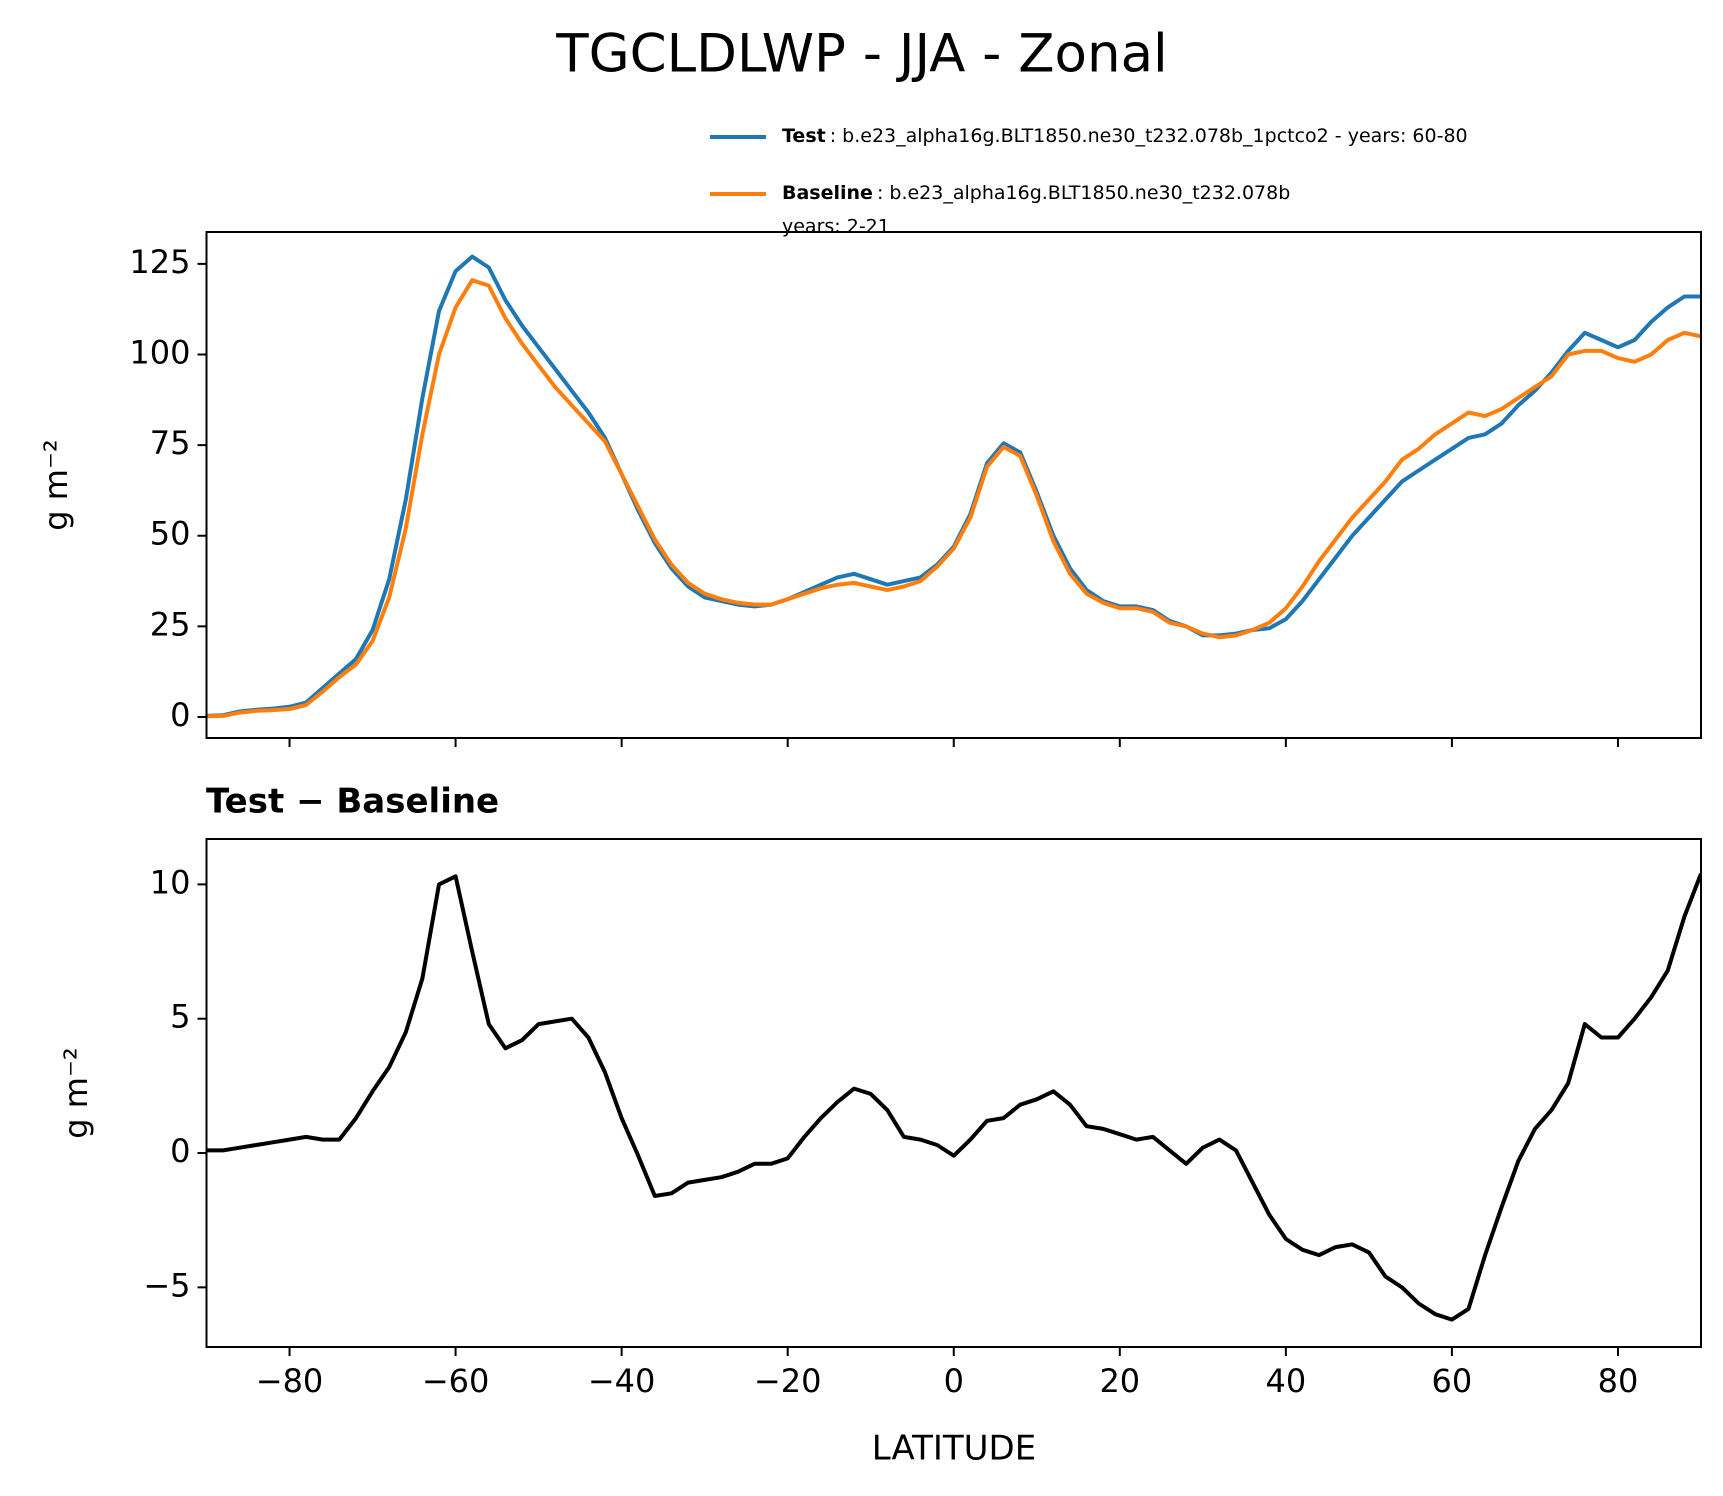  What do you see at coordinates (1618, 1381) in the screenshot?
I see `x-tick-label: 80` at bounding box center [1618, 1381].